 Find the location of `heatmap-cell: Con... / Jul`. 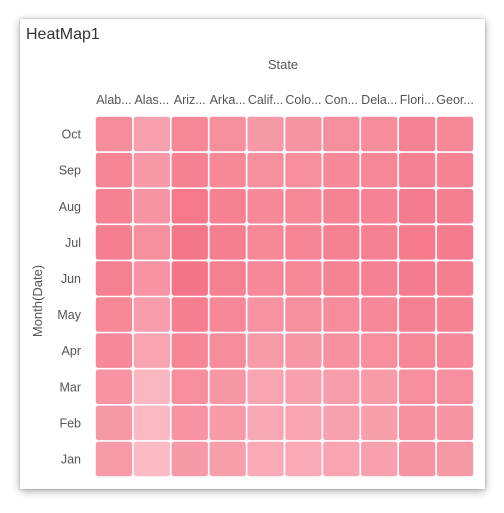

heatmap-cell: Con... / Jul is located at coordinates (341, 242).